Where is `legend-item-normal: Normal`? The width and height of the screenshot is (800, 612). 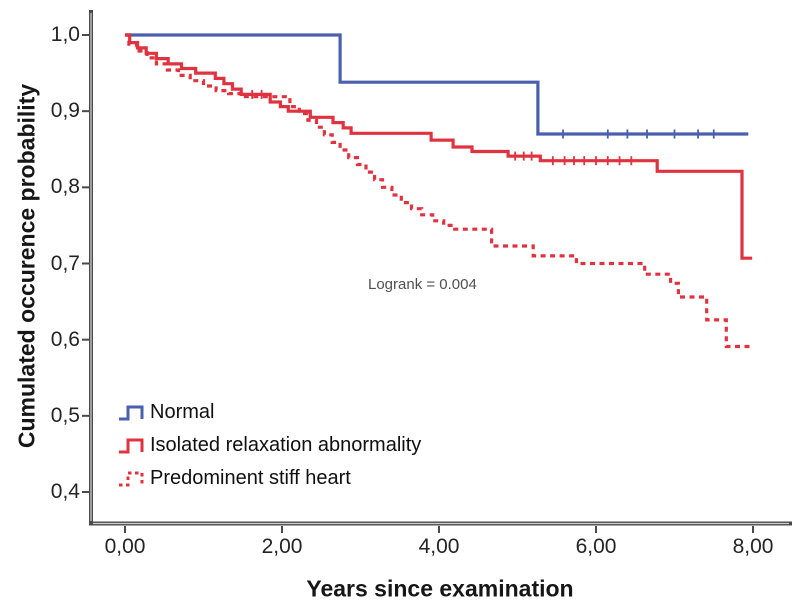 legend-item-normal: Normal is located at coordinates (268, 412).